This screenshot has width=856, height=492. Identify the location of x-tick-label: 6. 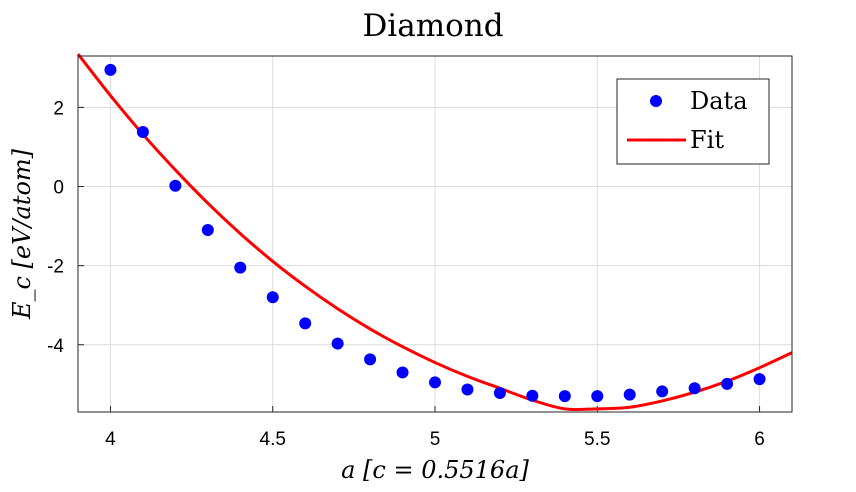
(759, 439).